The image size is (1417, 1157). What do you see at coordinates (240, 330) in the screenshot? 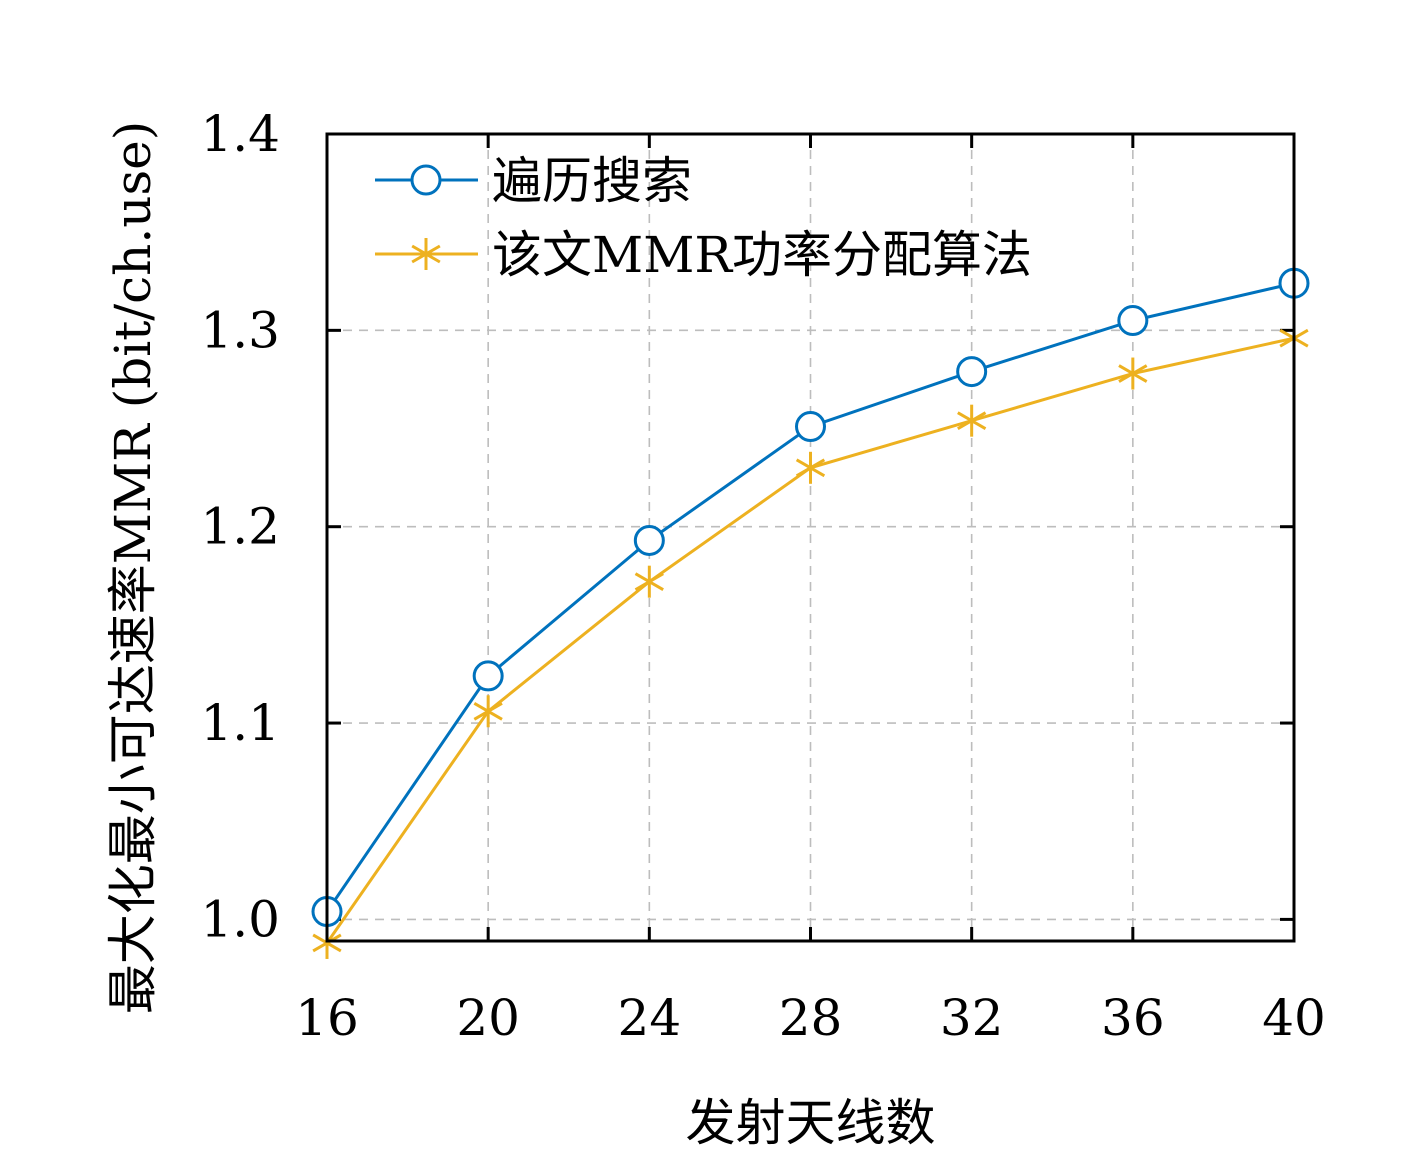
I see `y-tick-label: 1.3` at bounding box center [240, 330].